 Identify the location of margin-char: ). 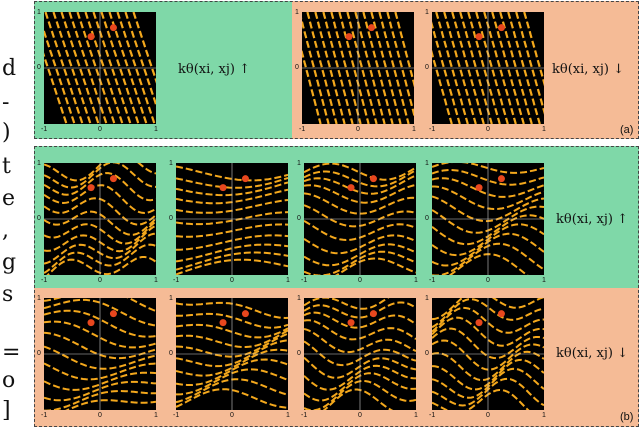
(6, 132).